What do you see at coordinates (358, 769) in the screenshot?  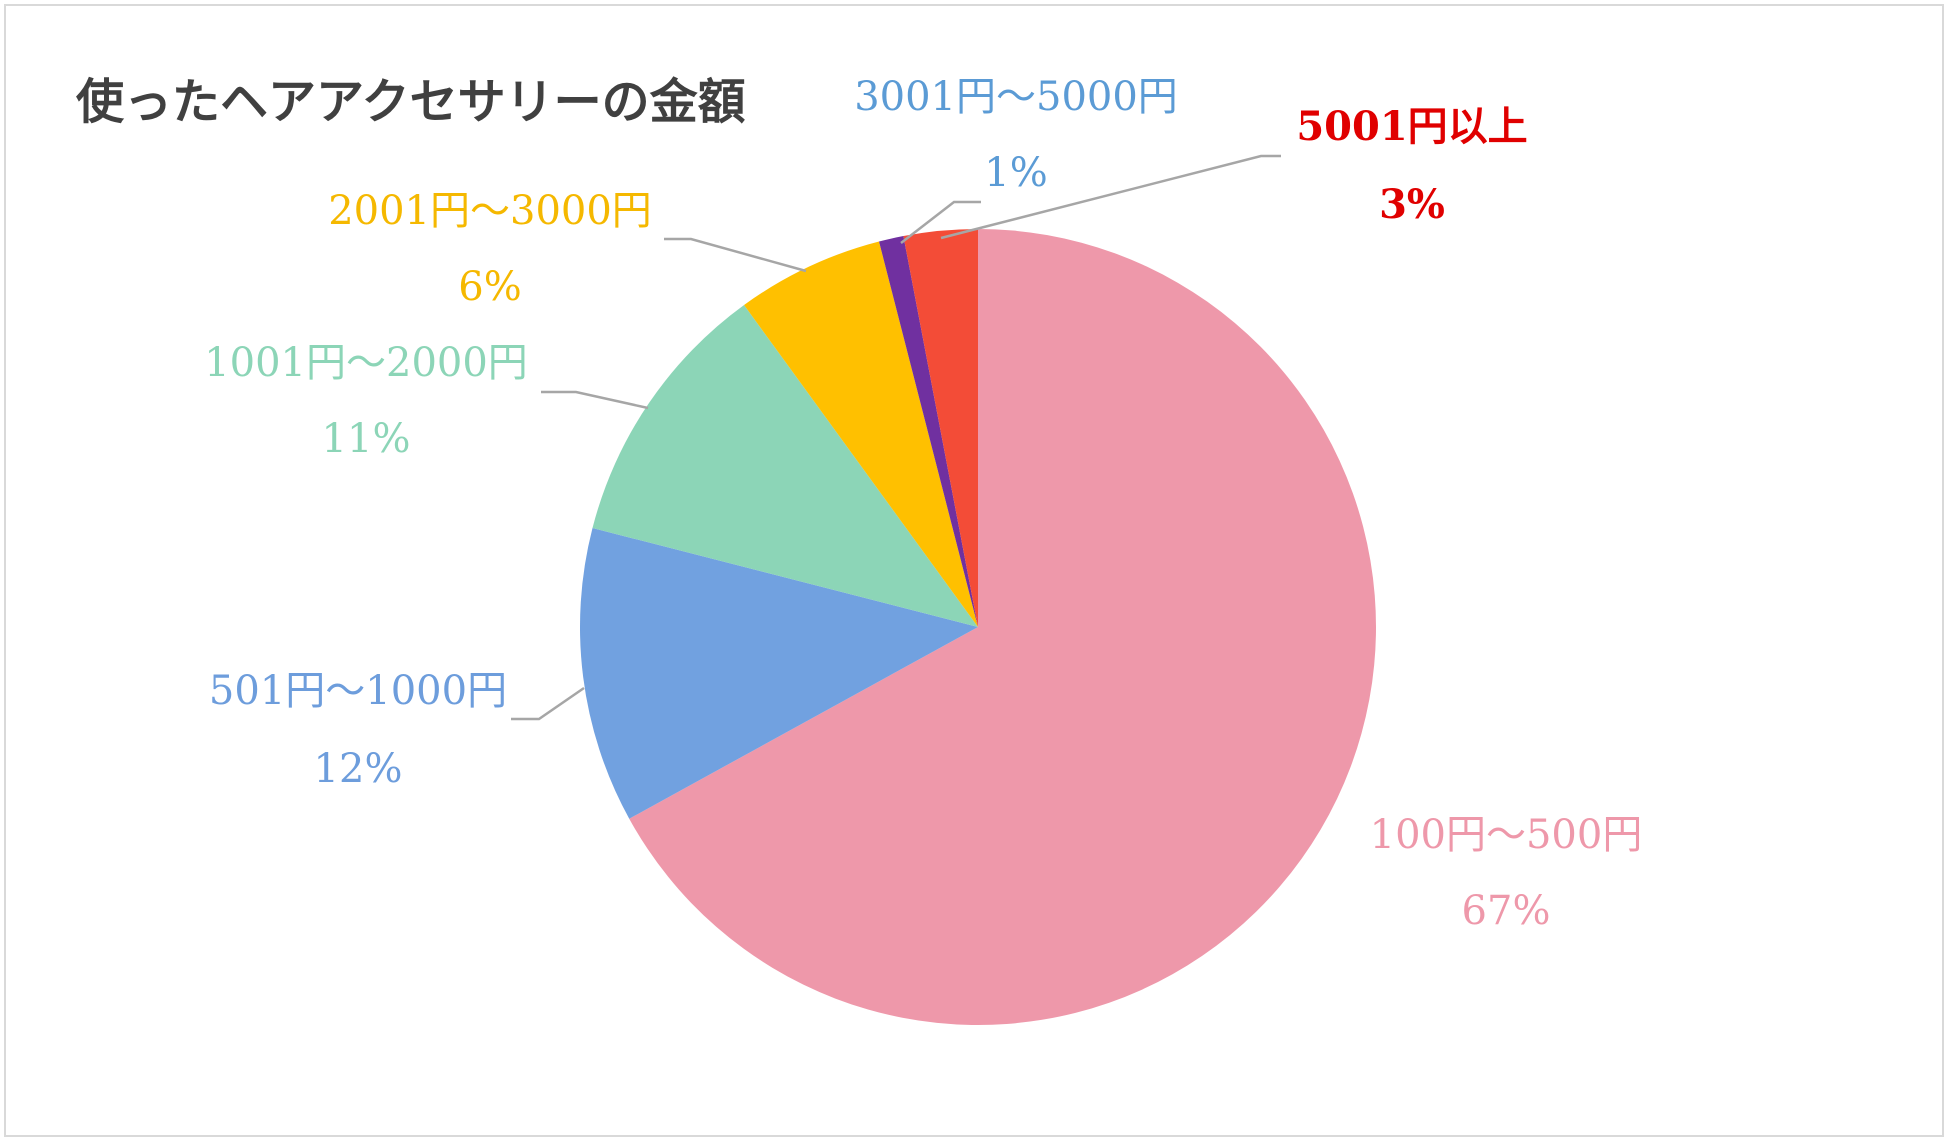 I see `slice-percent-501-1000: 12%` at bounding box center [358, 769].